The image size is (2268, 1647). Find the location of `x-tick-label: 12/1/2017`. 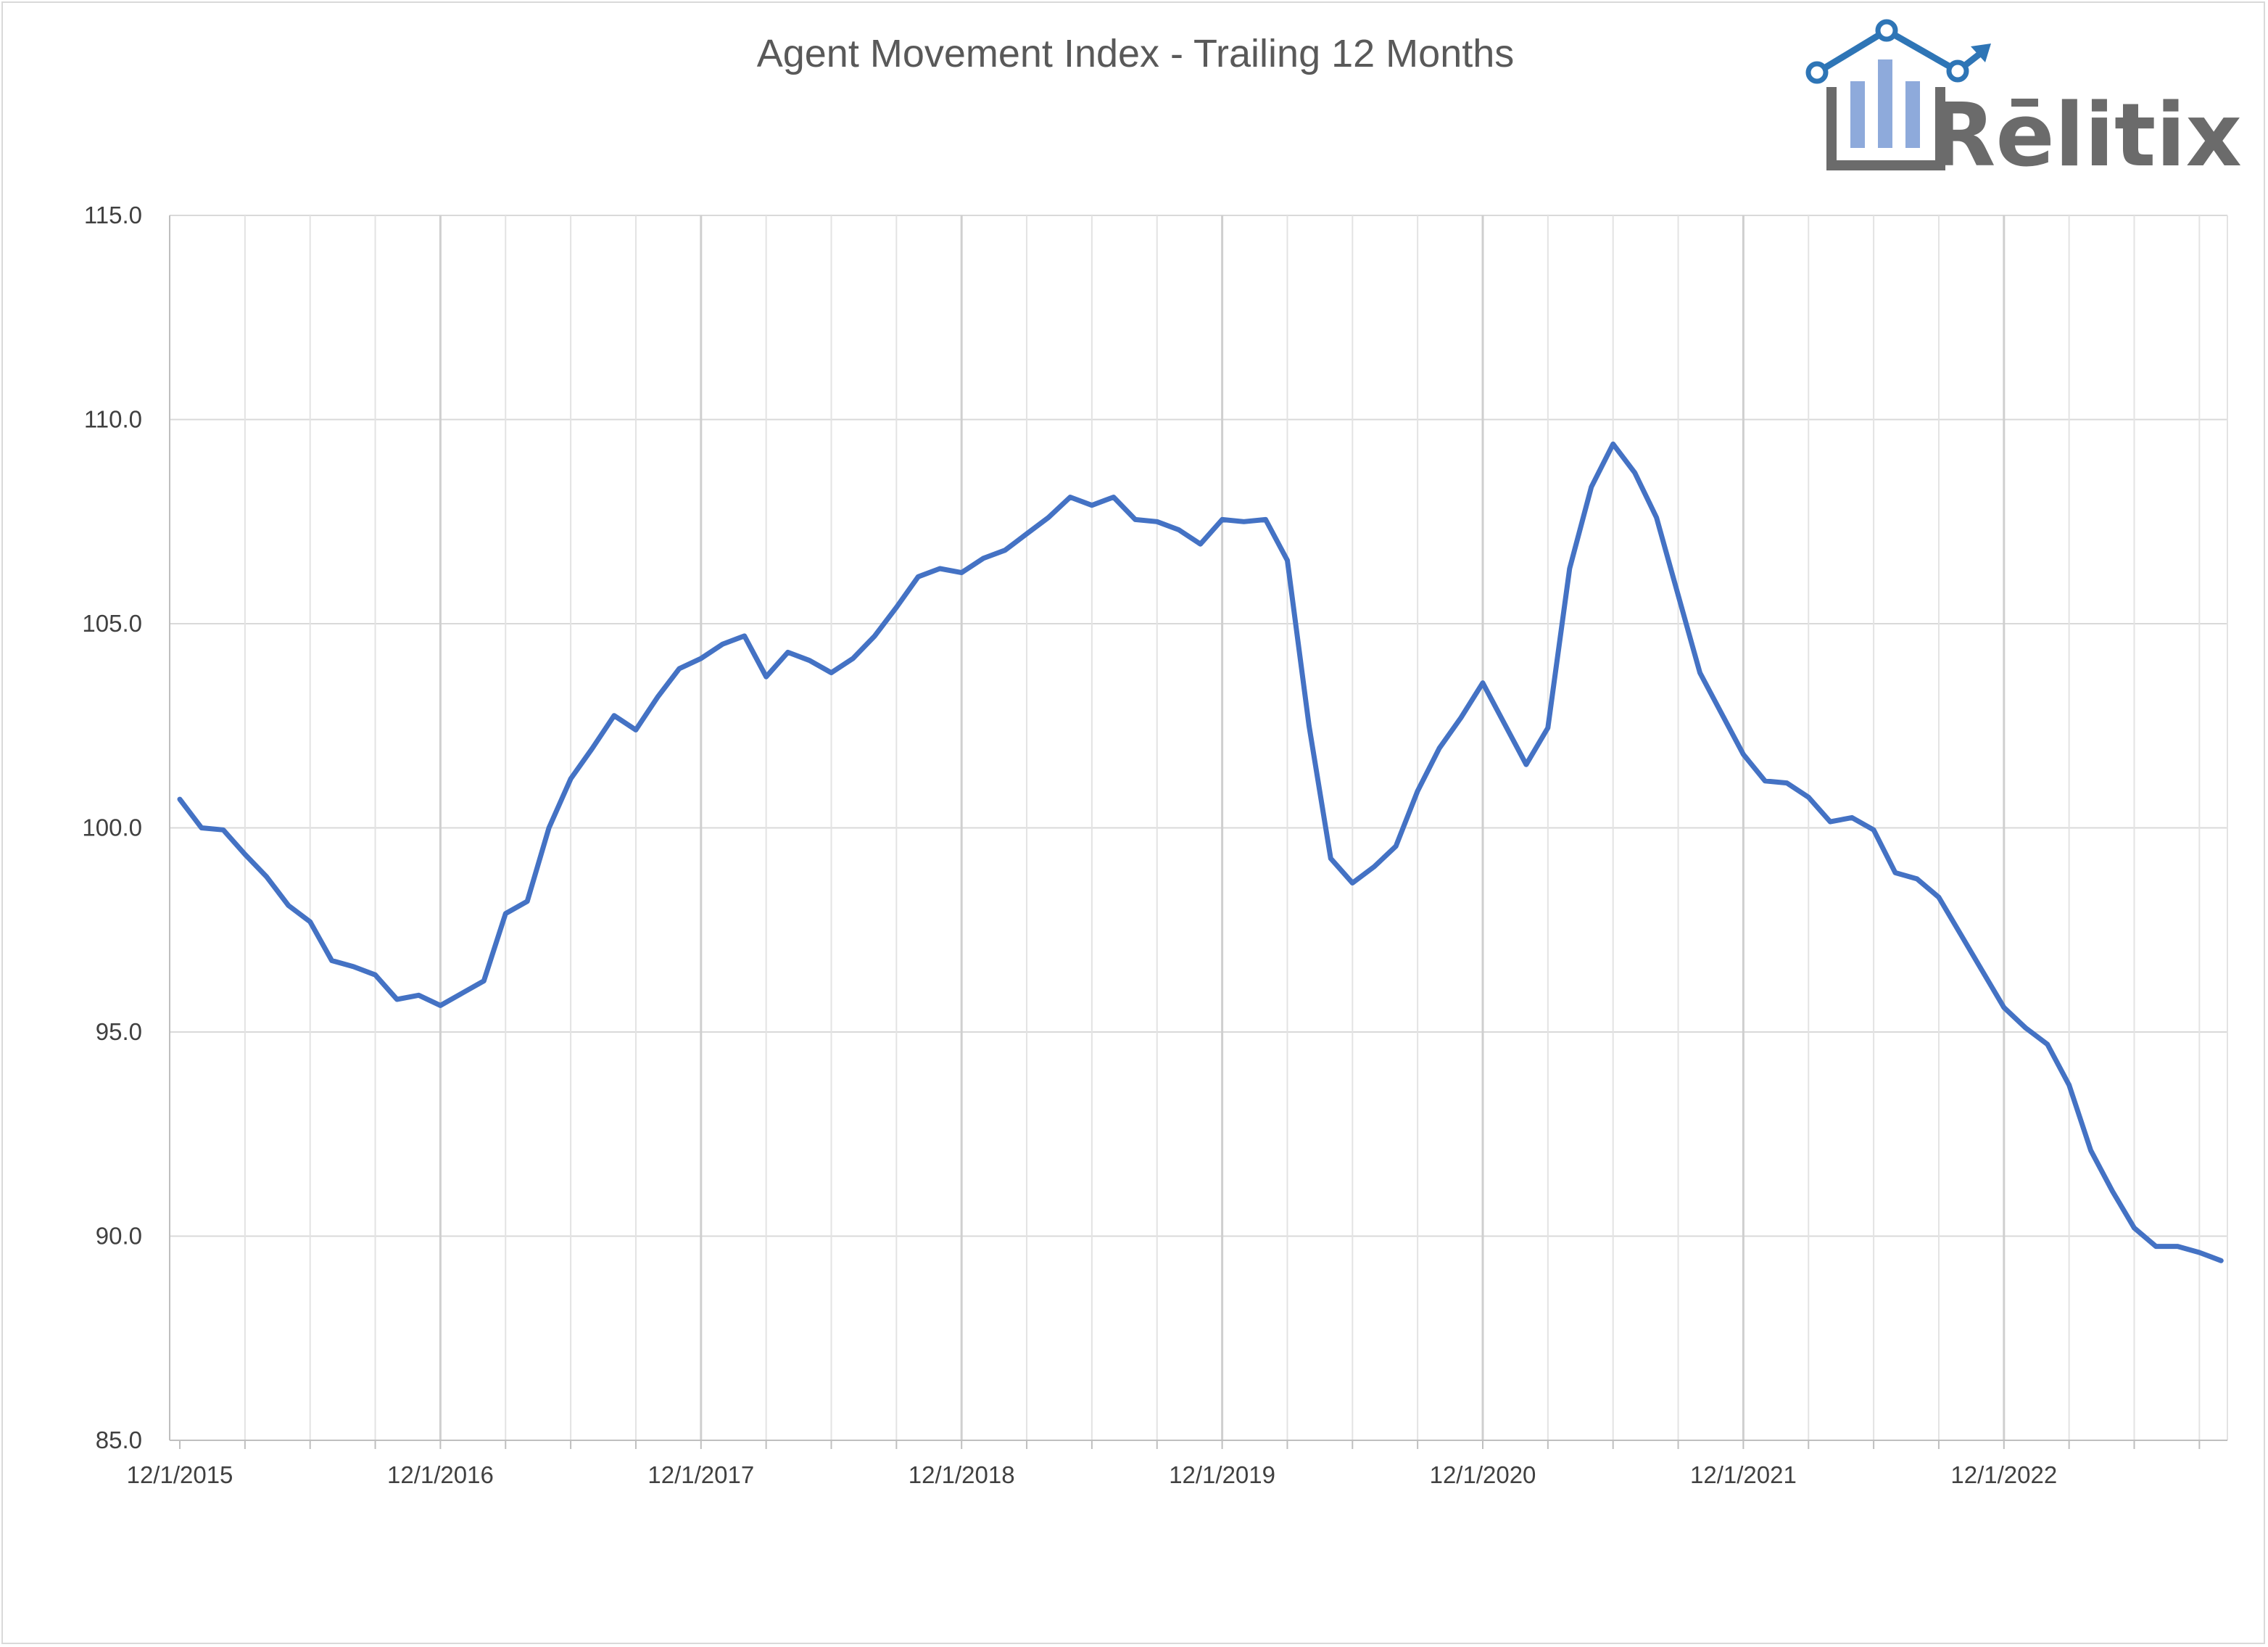

x-tick-label: 12/1/2017 is located at coordinates (700, 1474).